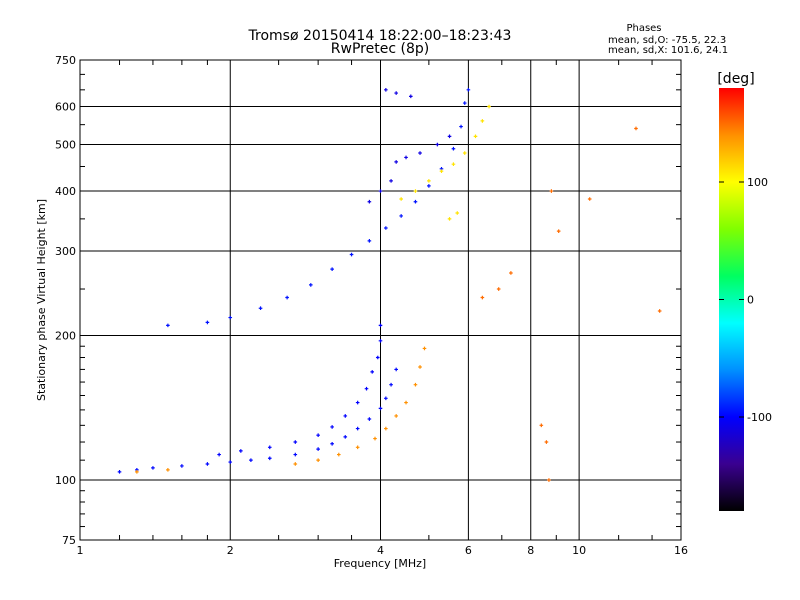 Image resolution: width=800 pixels, height=600 pixels. I want to click on phase-header: Phases, so click(643, 28).